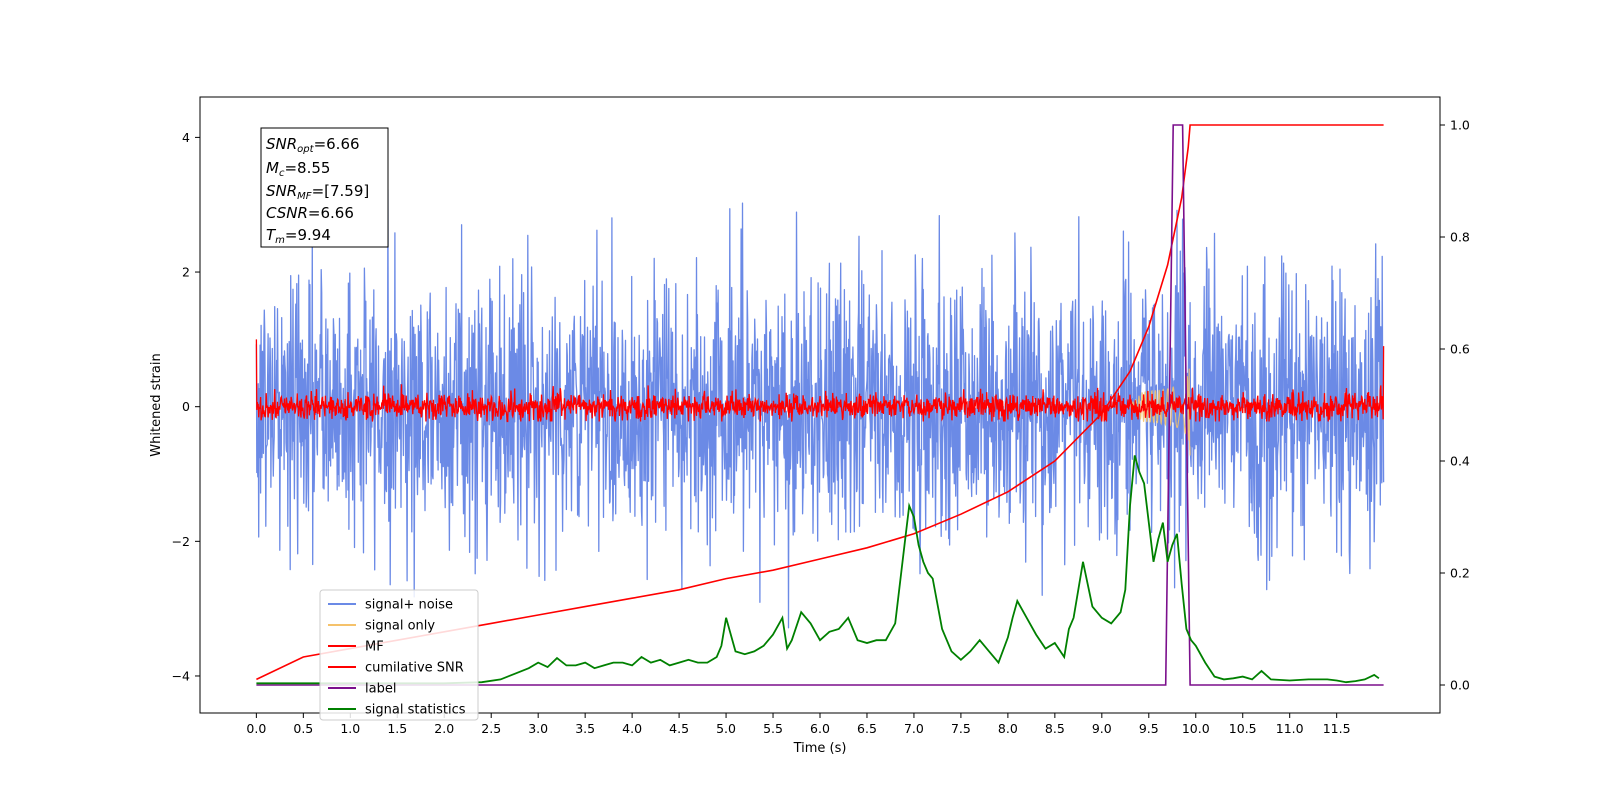 Image resolution: width=1600 pixels, height=800 pixels. I want to click on y-axis-label: Whitened strain, so click(156, 404).